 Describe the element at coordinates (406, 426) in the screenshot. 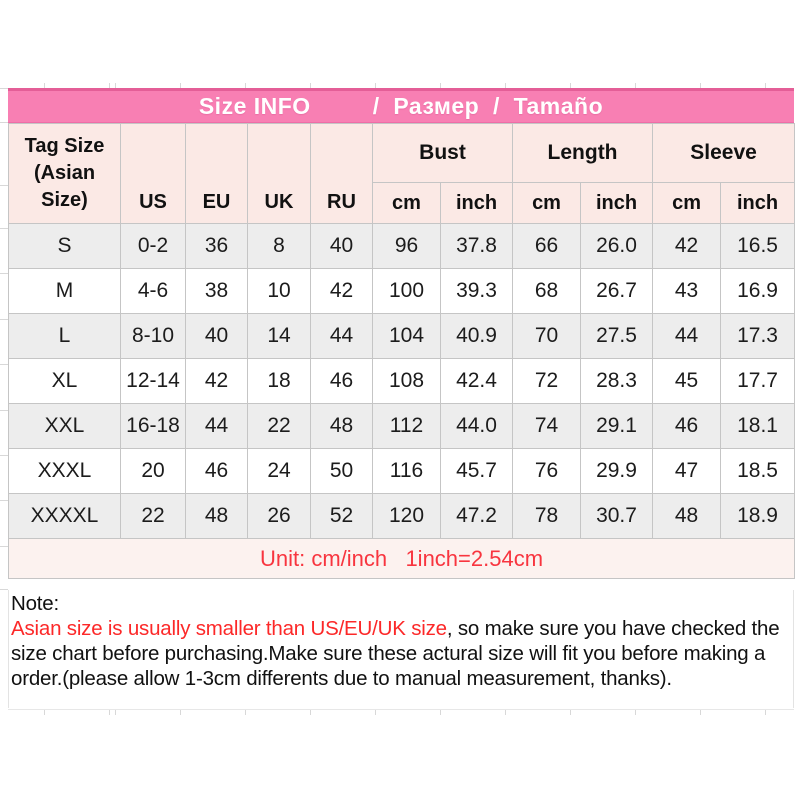

I see `cell-bust_cm: 112` at that location.